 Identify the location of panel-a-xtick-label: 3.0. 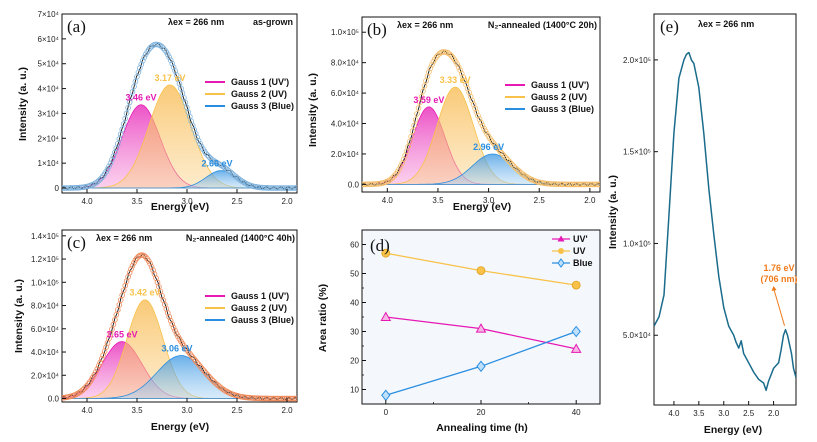
(187, 201).